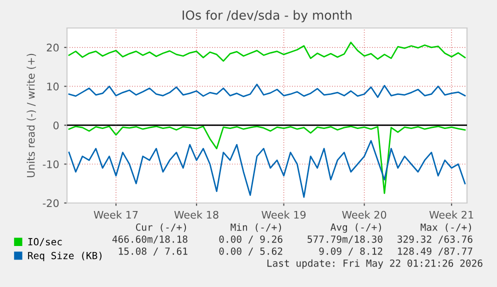 The height and width of the screenshot is (287, 497). Describe the element at coordinates (445, 227) in the screenshot. I see `text: Max (-/+)` at that location.